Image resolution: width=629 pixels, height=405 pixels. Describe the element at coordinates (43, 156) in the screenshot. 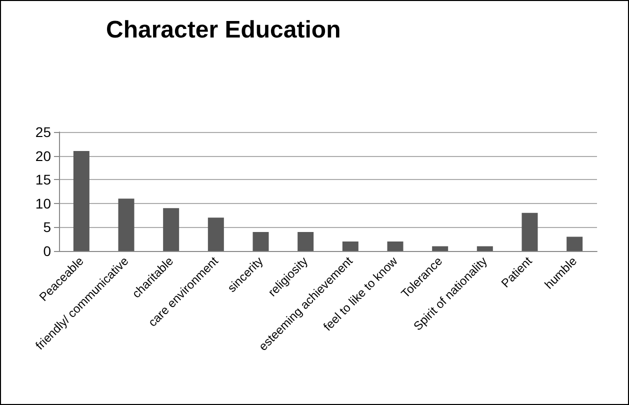

I see `y-tick-label: 20` at that location.